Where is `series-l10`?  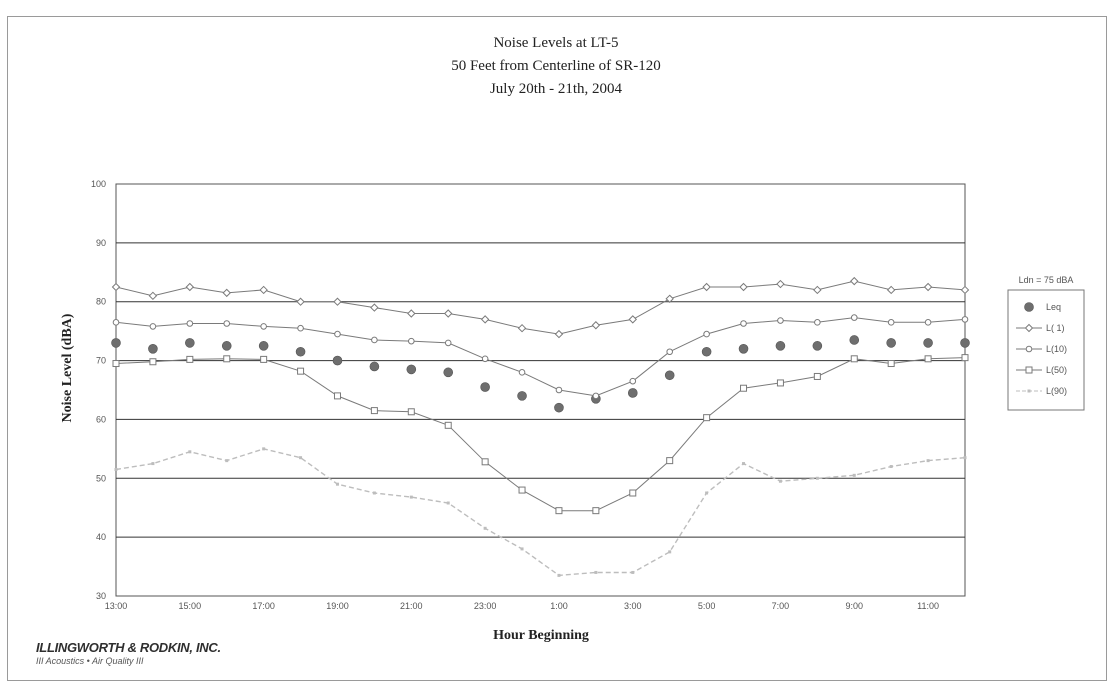
series-l10 is located at coordinates (540, 357).